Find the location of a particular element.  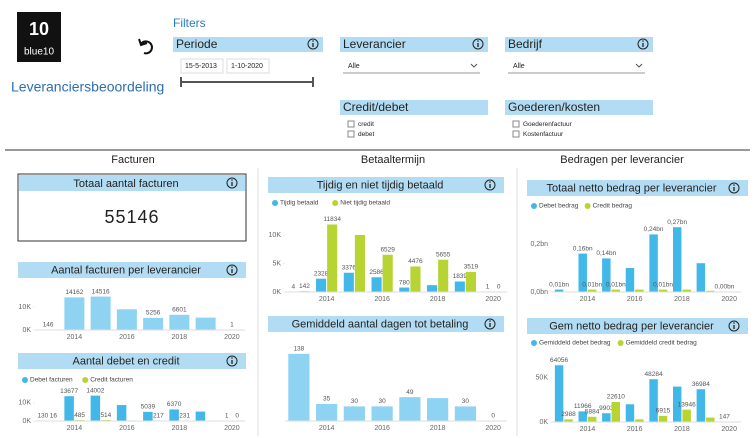

section-title: Facturen is located at coordinates (132, 160).